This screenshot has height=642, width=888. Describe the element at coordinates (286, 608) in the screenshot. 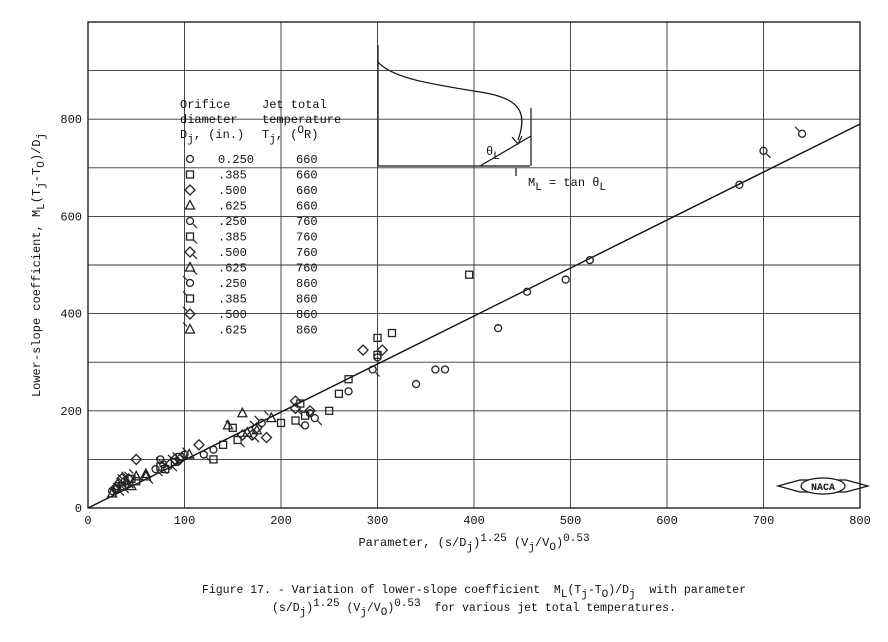

I see `text-part: (s/D` at that location.